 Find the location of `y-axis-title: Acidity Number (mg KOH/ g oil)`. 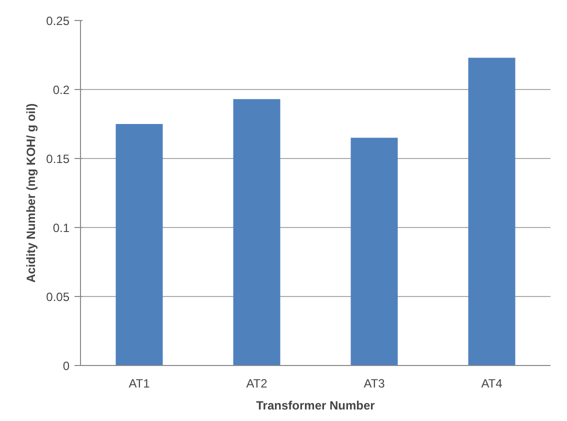

y-axis-title: Acidity Number (mg KOH/ g oil) is located at coordinates (31, 193).